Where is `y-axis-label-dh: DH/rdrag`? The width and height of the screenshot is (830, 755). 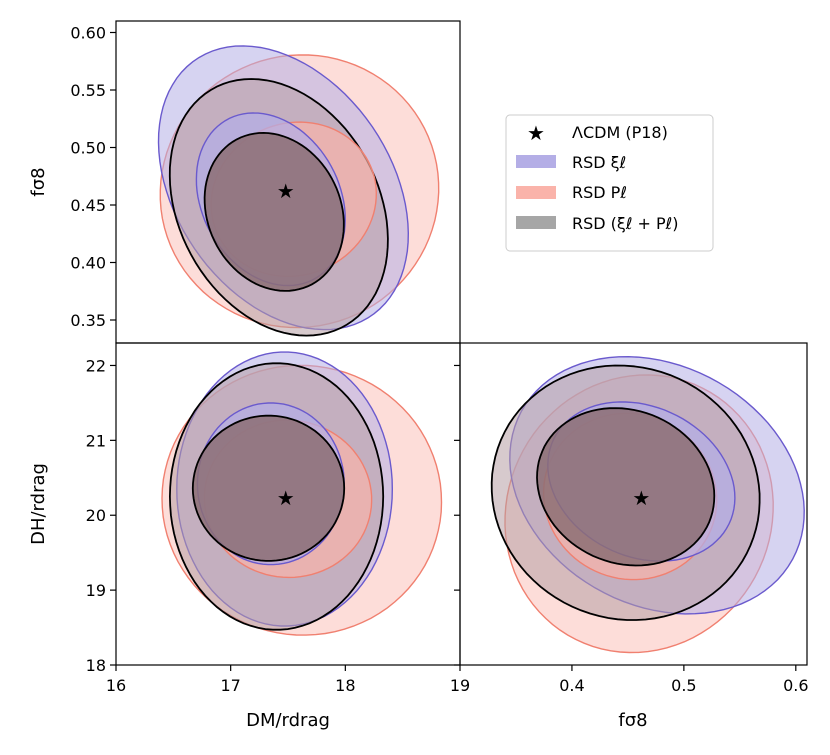
y-axis-label-dh: DH/rdrag is located at coordinates (38, 504).